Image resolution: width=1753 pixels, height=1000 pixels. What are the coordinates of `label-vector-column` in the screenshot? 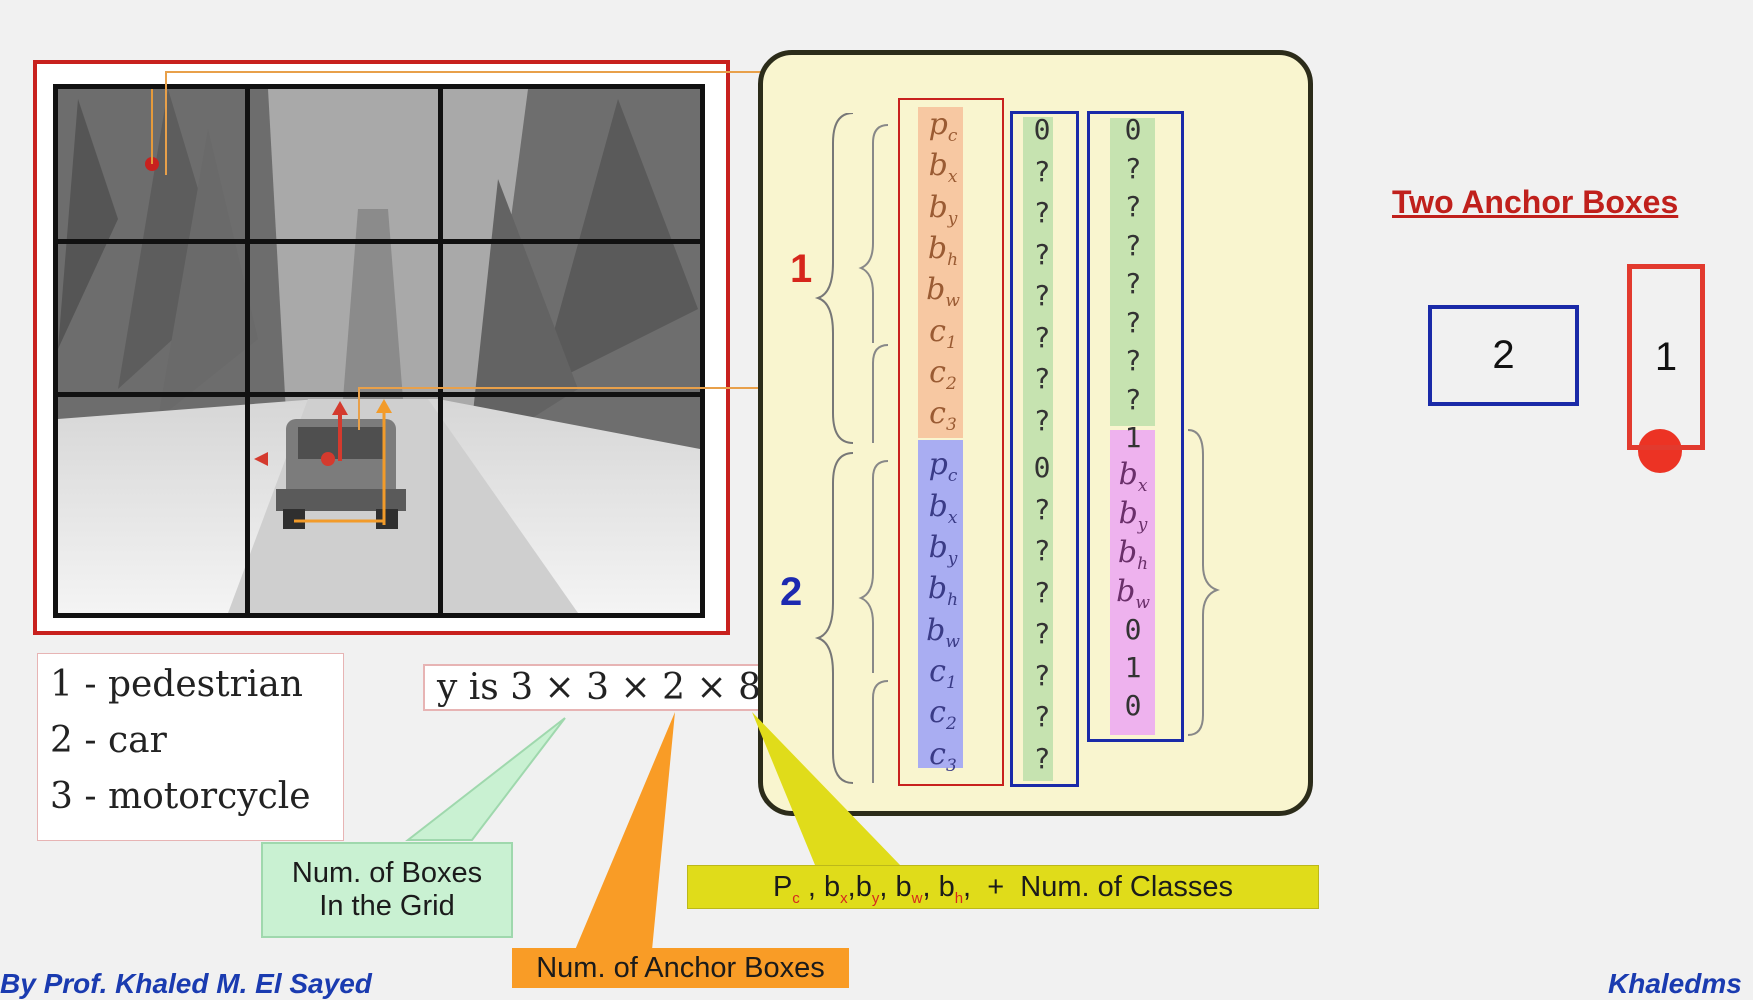 It's located at (951, 442).